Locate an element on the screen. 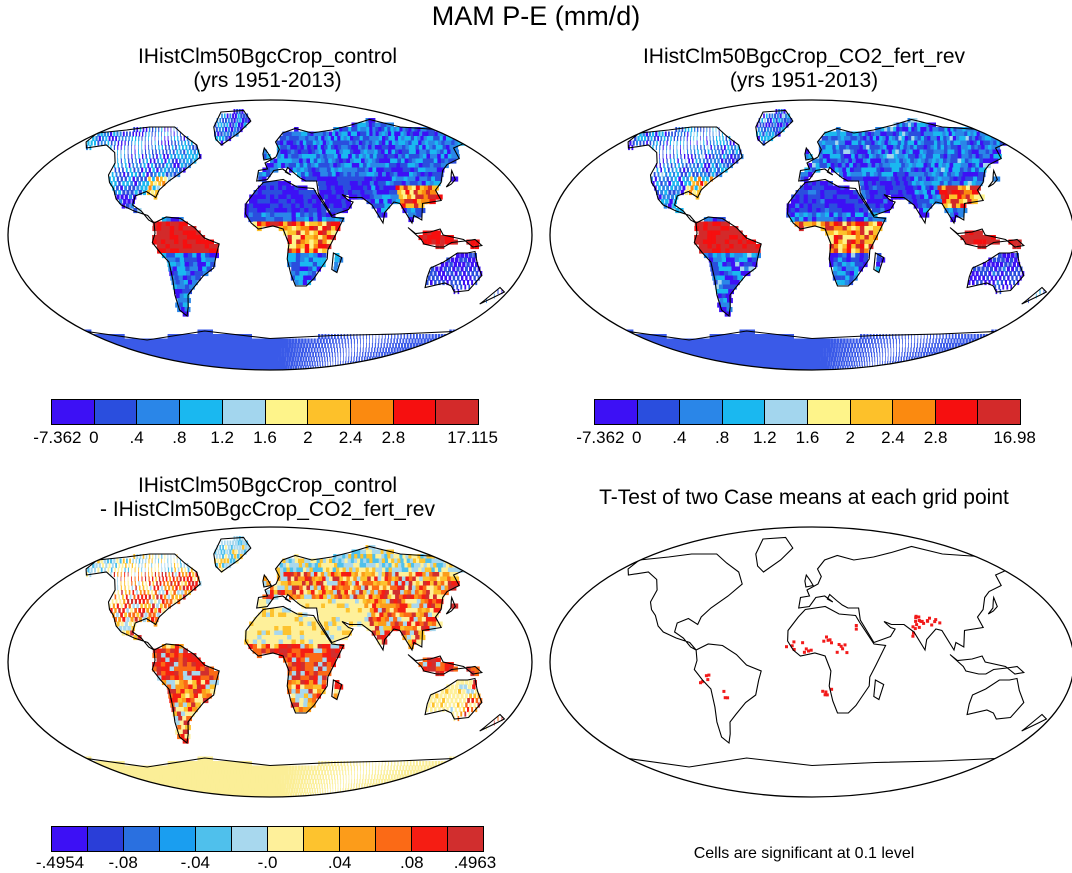 The image size is (1072, 873). colorbar-panel1-ticks: -7.362 0 .4 .8 1.2 1.6 2 2.4 2.8 17.115 is located at coordinates (265, 439).